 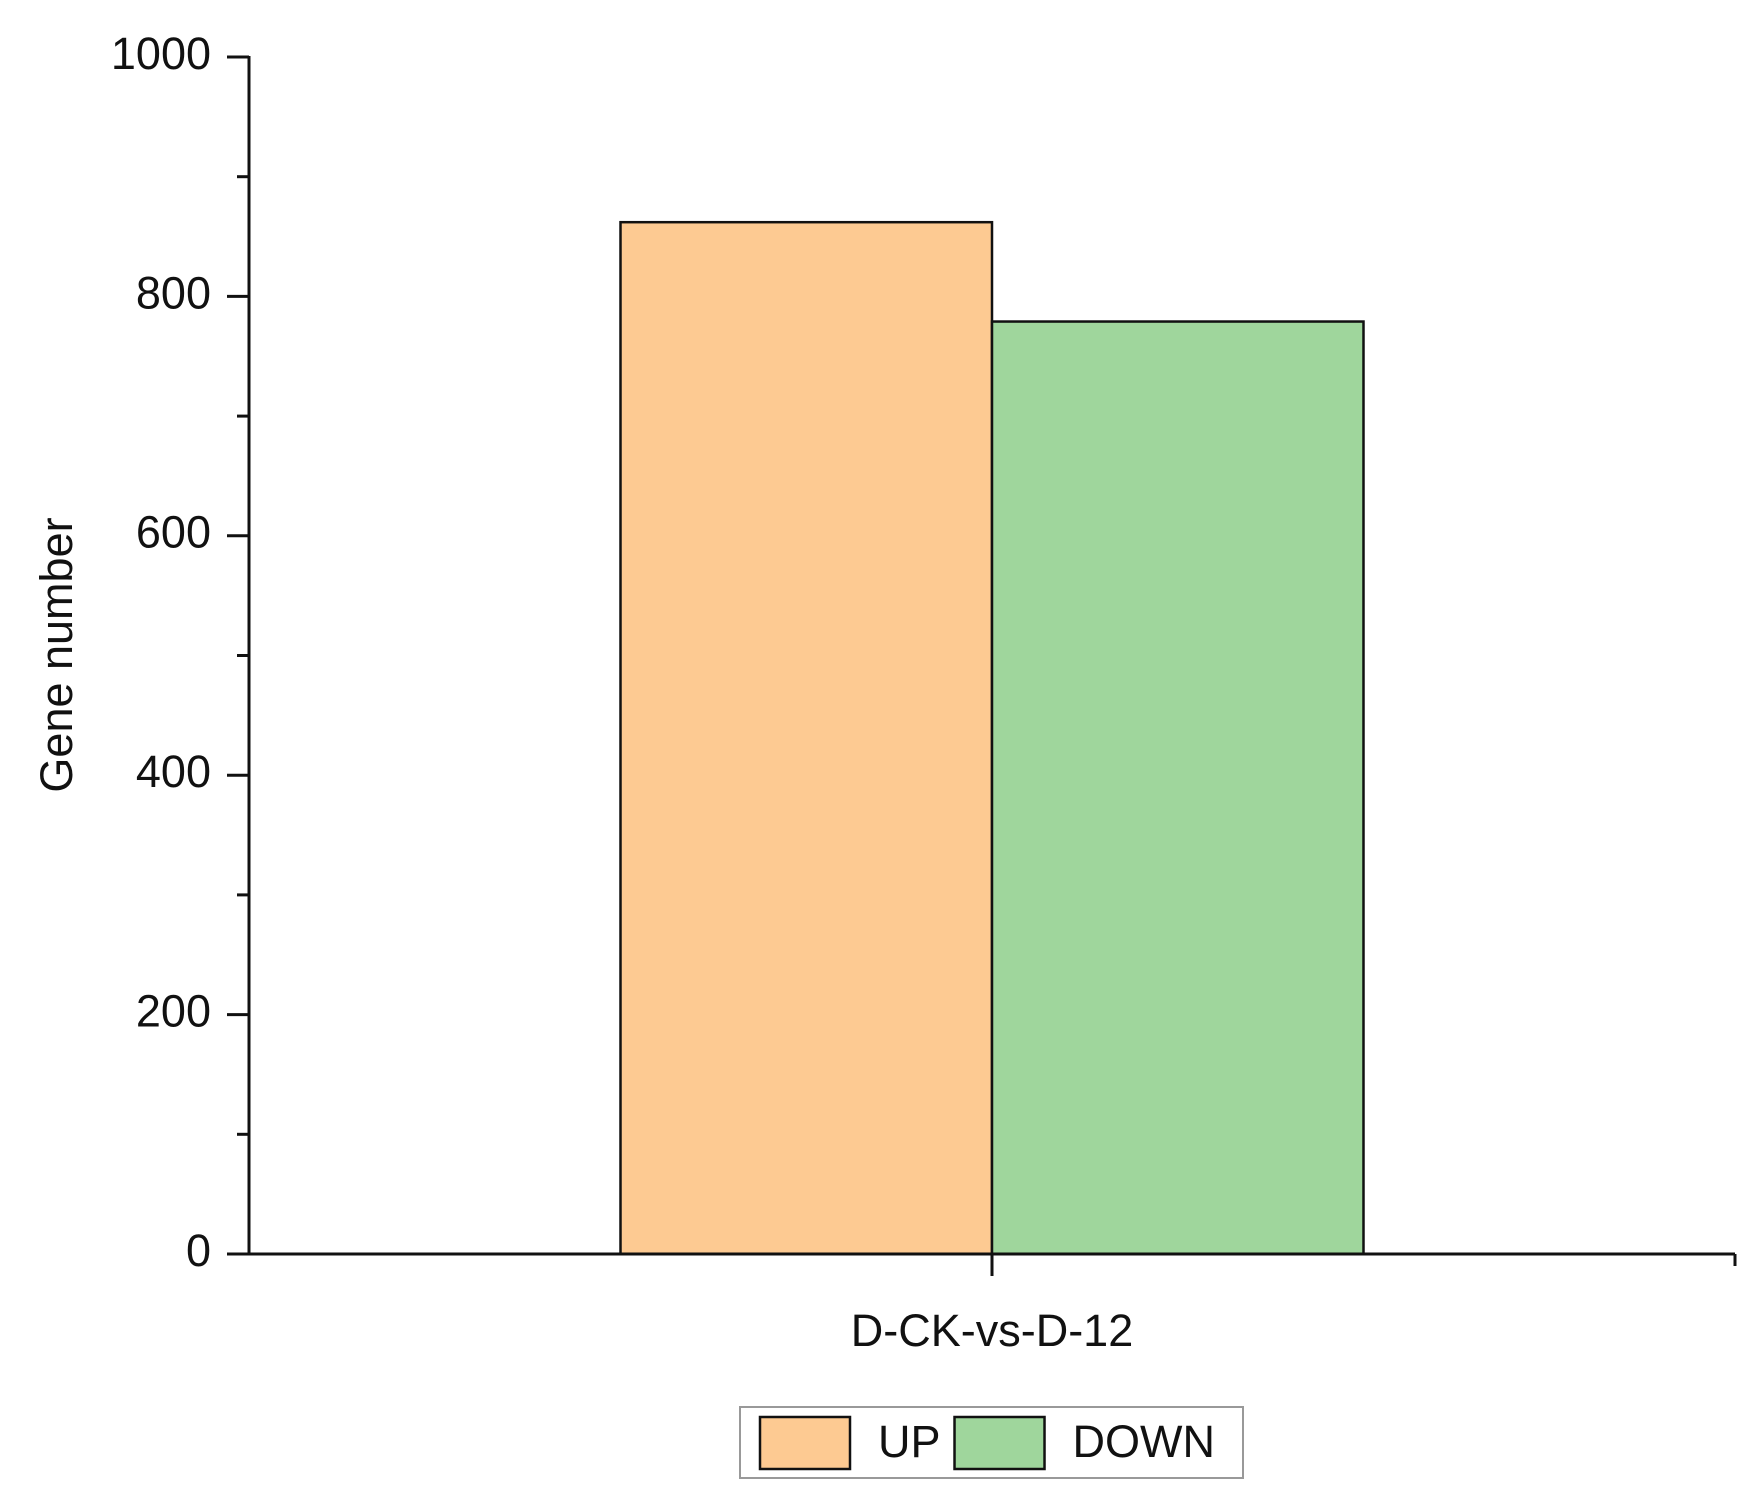 What do you see at coordinates (161, 53) in the screenshot?
I see `y-tick-label: 1000` at bounding box center [161, 53].